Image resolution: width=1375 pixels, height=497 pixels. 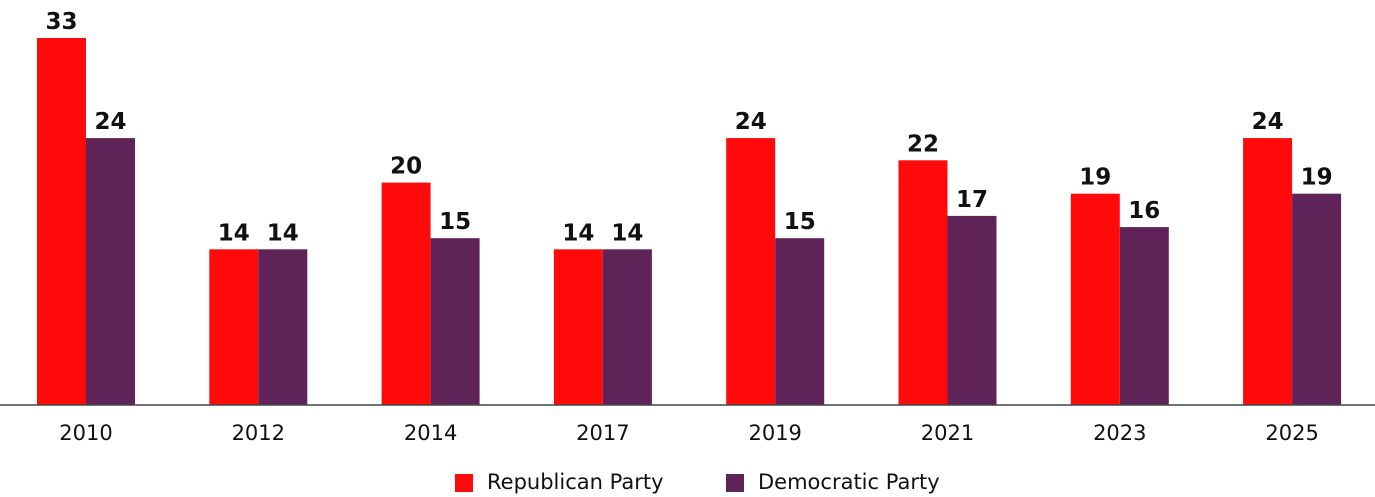 I want to click on bar-republican-2012, so click(x=234, y=327).